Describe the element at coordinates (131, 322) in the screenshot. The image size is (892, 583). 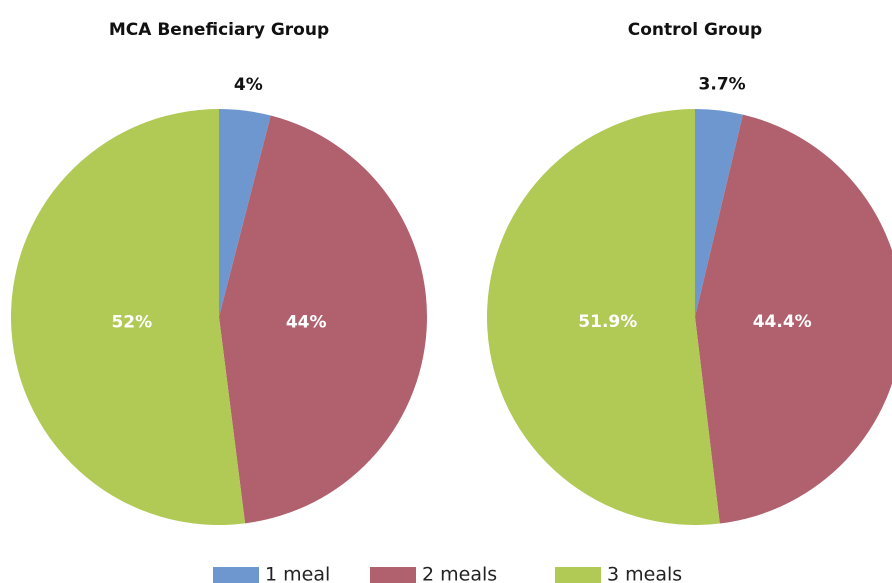
I see `data-label: 52%` at that location.